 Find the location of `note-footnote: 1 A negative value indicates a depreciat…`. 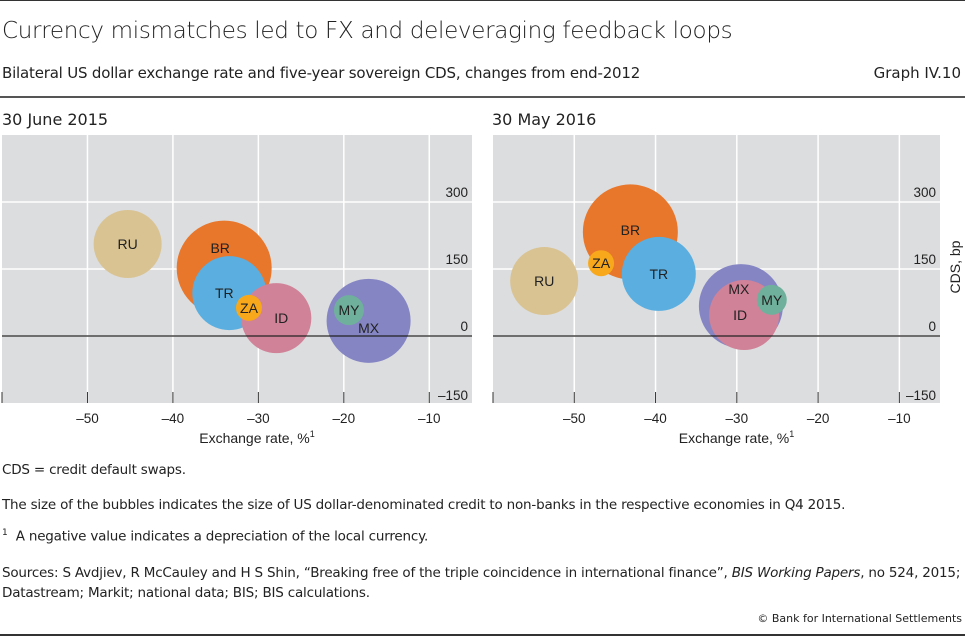

note-footnote: 1 A negative value indicates a depreciat… is located at coordinates (215, 536).